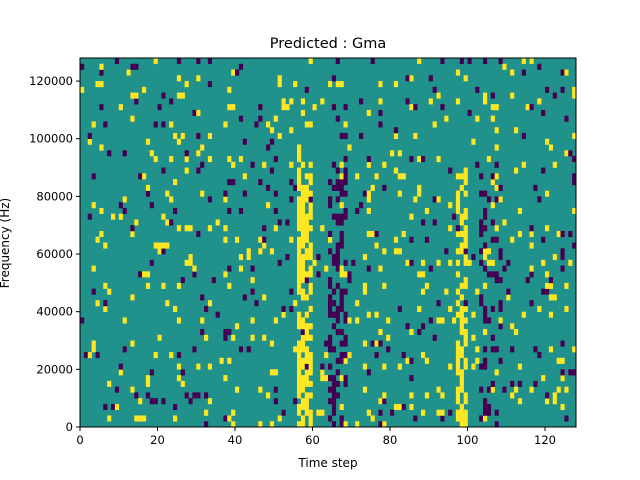 This screenshot has height=480, width=640. I want to click on x-tick-label: 20, so click(157, 440).